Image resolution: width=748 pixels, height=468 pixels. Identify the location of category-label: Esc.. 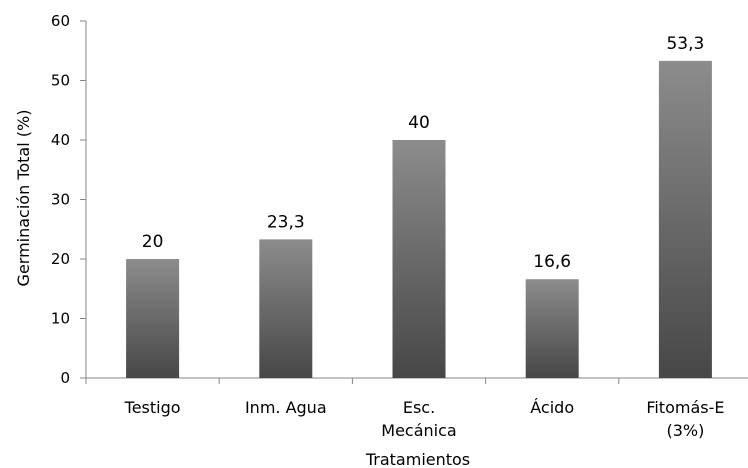
(419, 407).